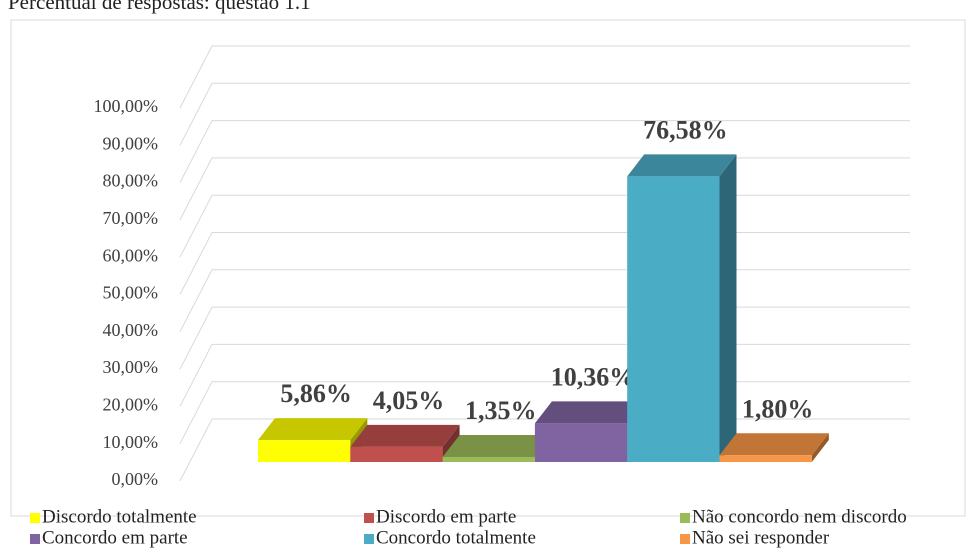 The height and width of the screenshot is (558, 973). I want to click on legend-label: Não concordo nem discordo, so click(799, 516).